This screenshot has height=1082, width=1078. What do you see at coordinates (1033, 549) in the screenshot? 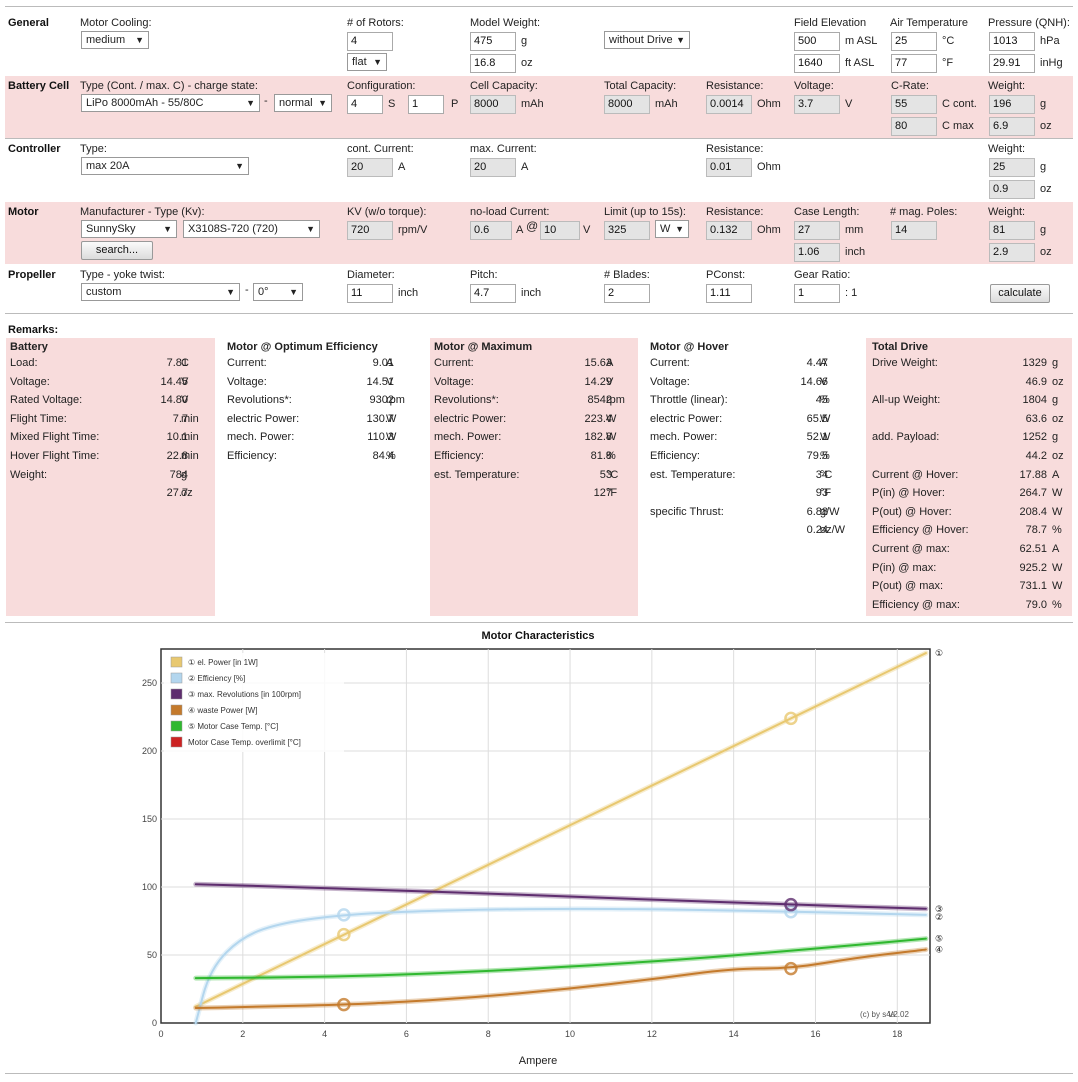
I see `result-value: 62.51` at bounding box center [1033, 549].